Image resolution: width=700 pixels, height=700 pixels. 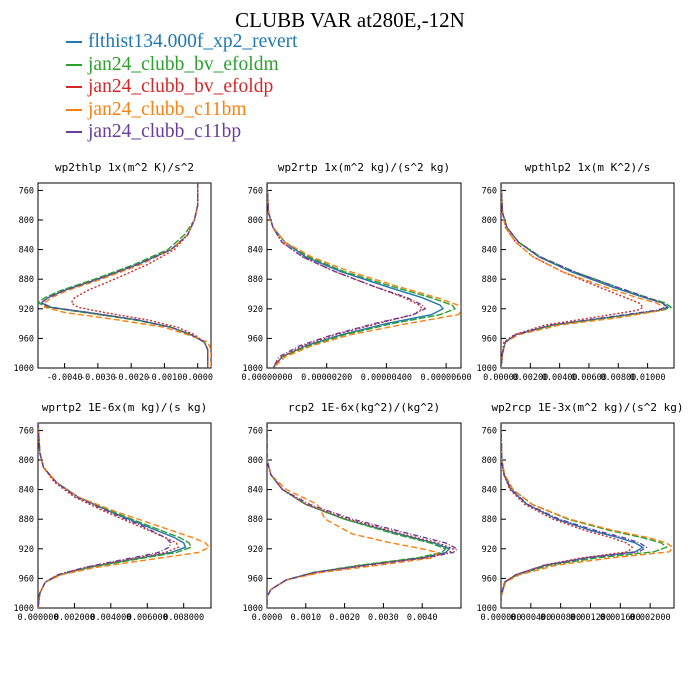 I want to click on panel-title: wprtp2 1E-6x(m kg)/(s kg), so click(x=125, y=407).